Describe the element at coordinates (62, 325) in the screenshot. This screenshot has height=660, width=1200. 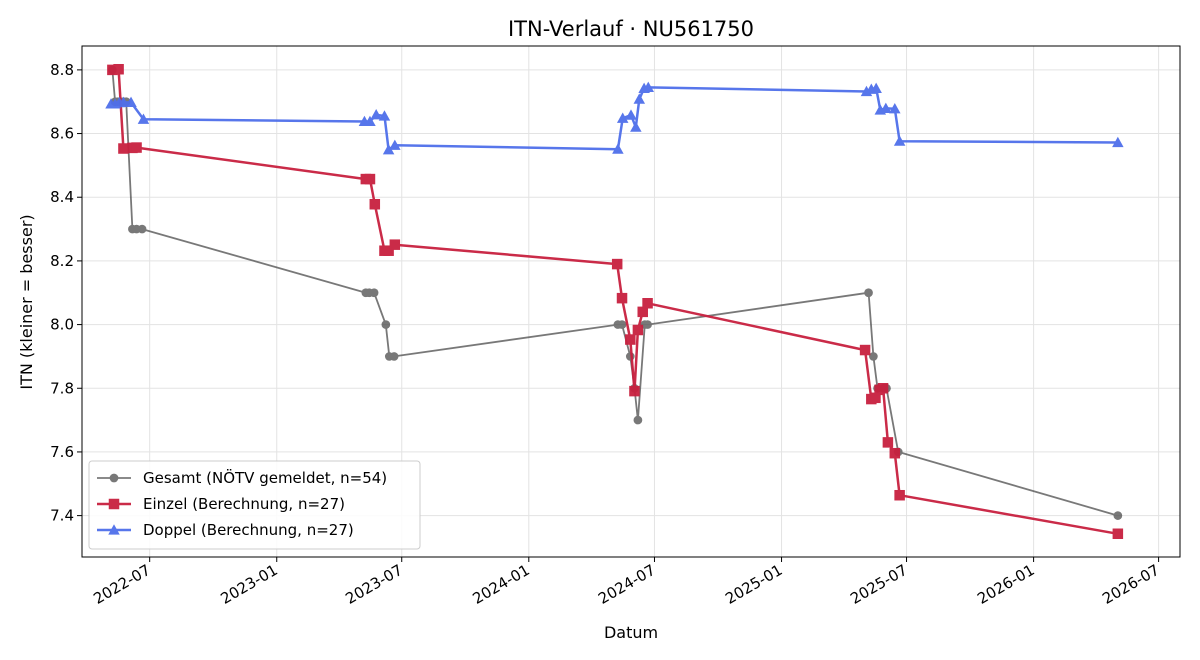
I see `y-tick-label: 8.0` at that location.